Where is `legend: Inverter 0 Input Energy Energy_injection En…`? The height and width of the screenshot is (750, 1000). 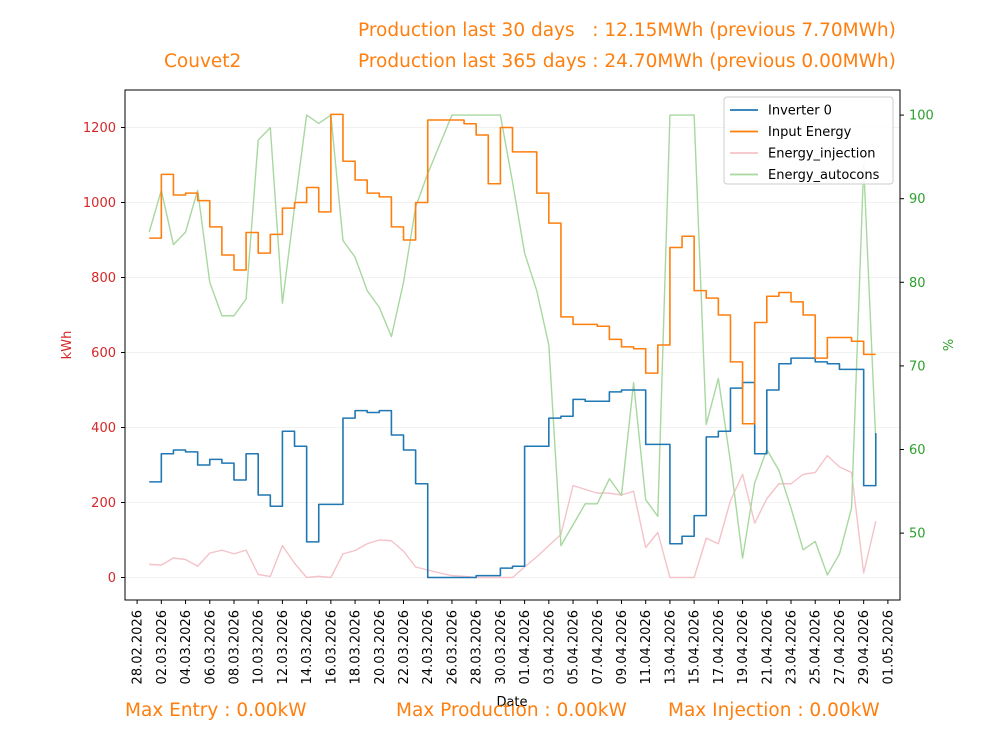 legend: Inverter 0 Input Energy Energy_injection En… is located at coordinates (808, 140).